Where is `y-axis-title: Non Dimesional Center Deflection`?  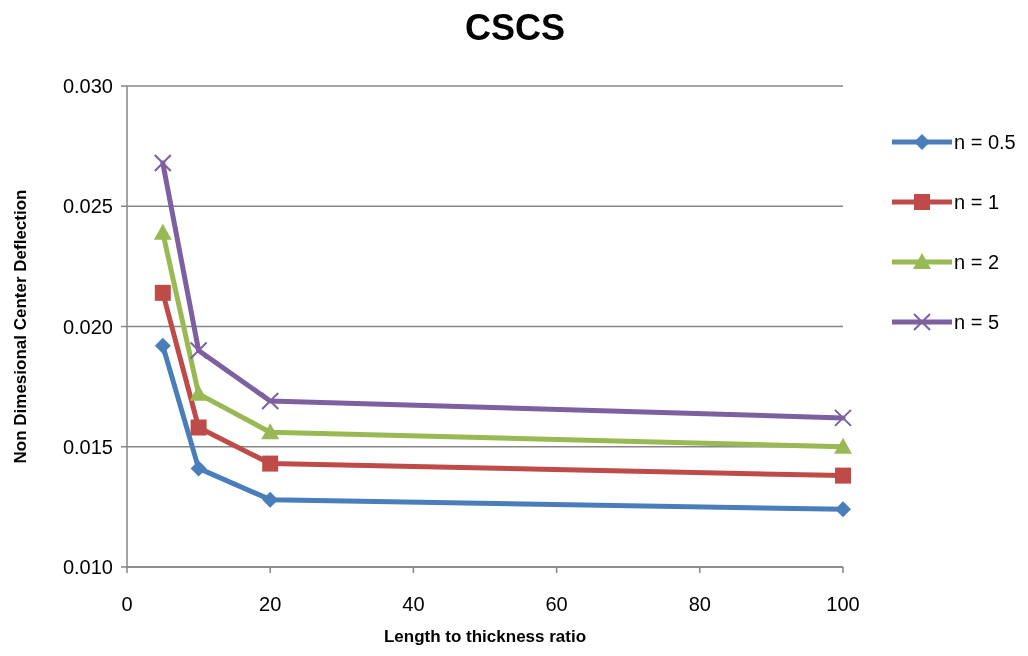
y-axis-title: Non Dimesional Center Deflection is located at coordinates (20, 326).